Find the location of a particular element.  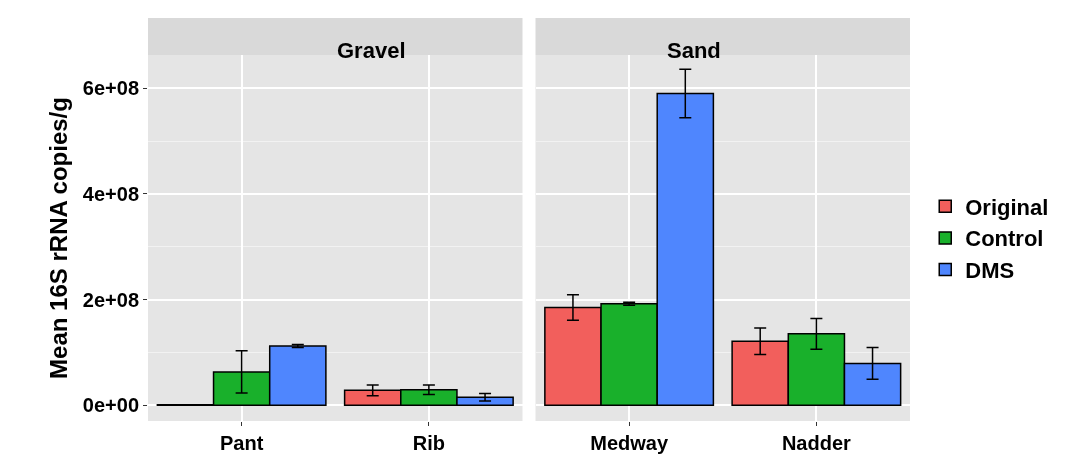

y-tick-label: 6e+08 is located at coordinates (110, 88).